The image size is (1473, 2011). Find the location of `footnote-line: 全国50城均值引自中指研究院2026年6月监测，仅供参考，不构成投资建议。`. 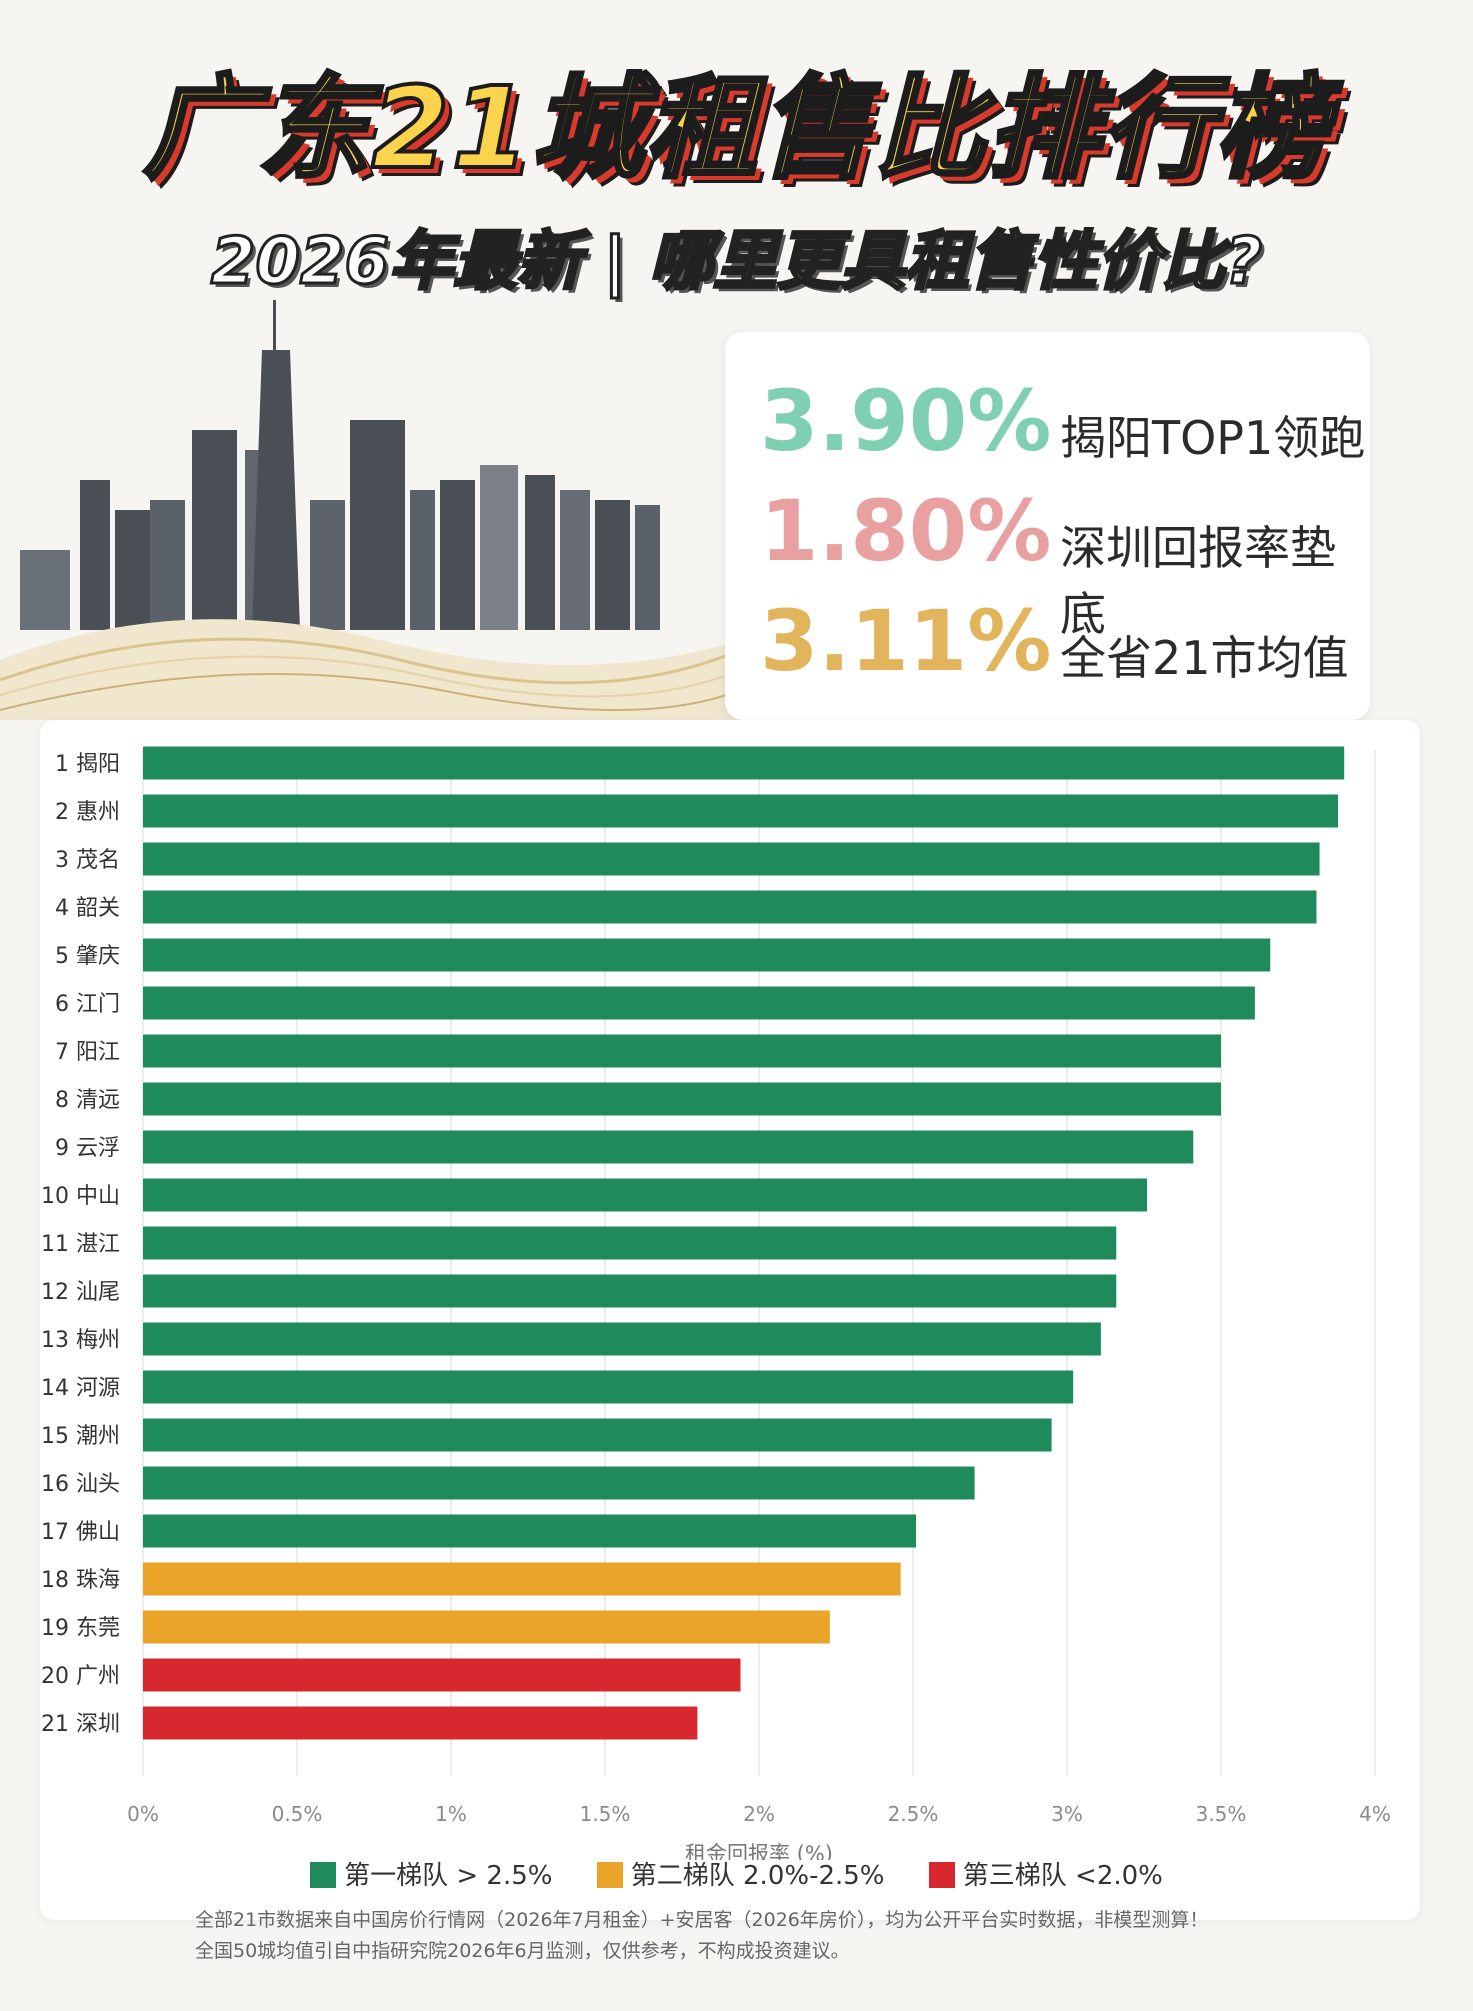

footnote-line: 全国50城均值引自中指研究院2026年6月监测，仅供参考，不构成投资建议。 is located at coordinates (522, 1951).